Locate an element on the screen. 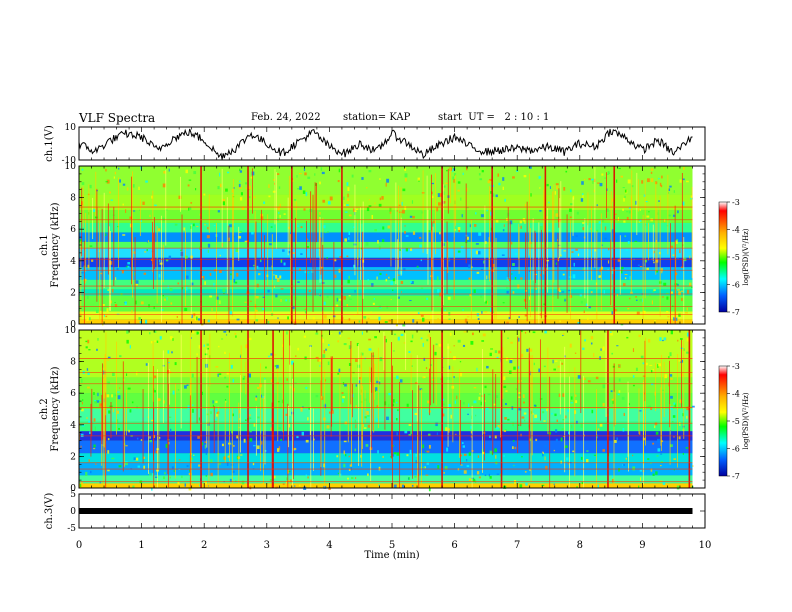  y-tick-label: -10 is located at coordinates (69, 161).